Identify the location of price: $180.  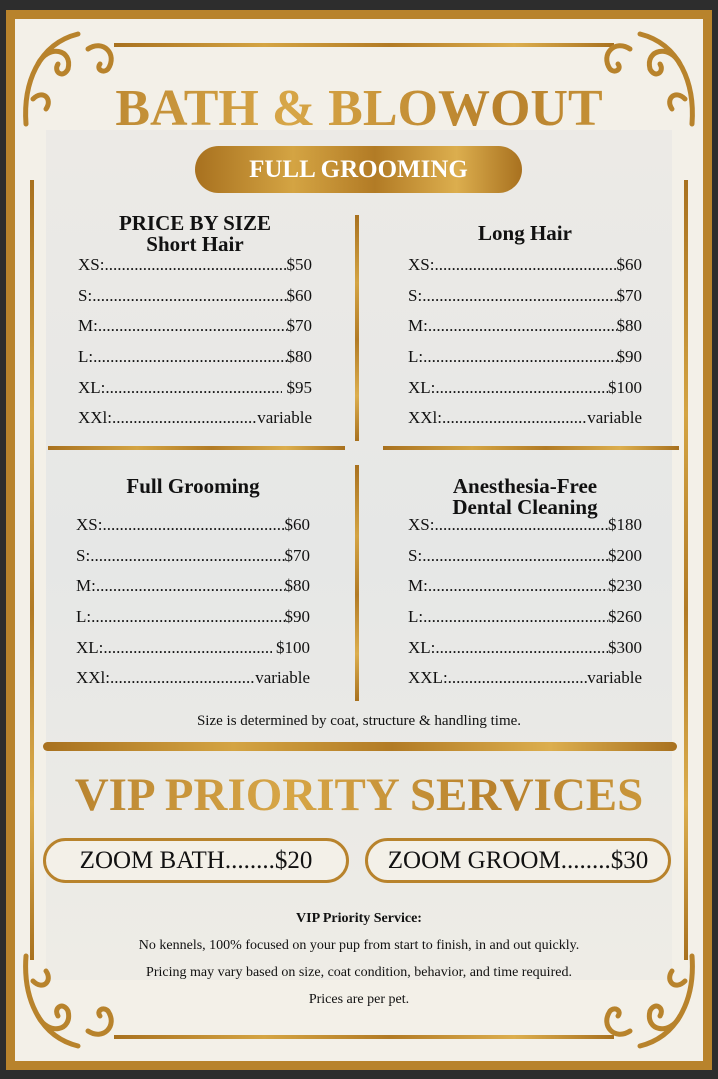
(625, 525).